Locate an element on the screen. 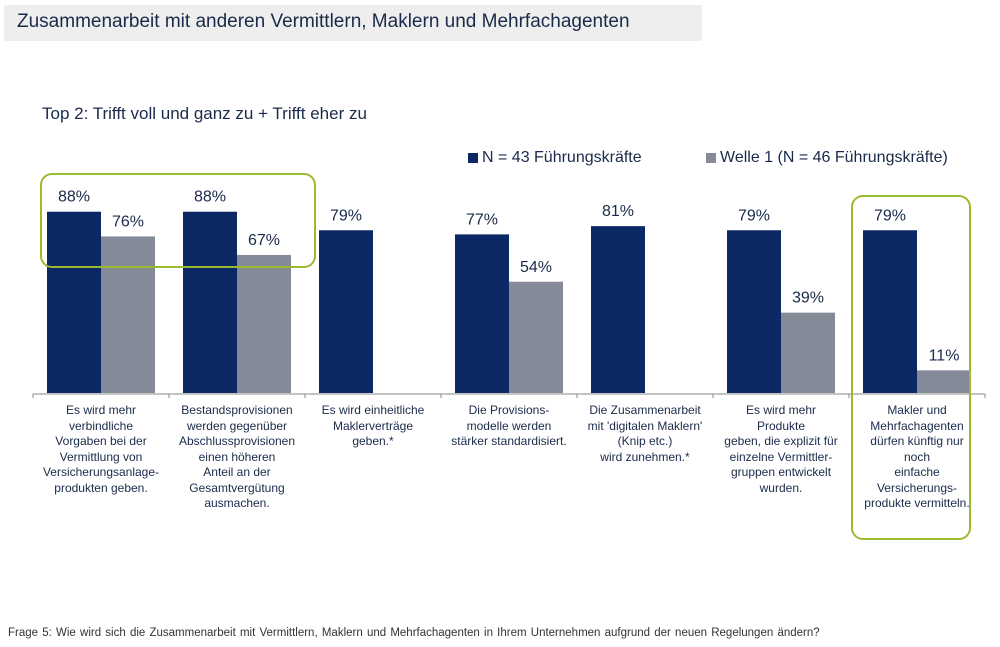  data-label-series2: 54% is located at coordinates (536, 267).